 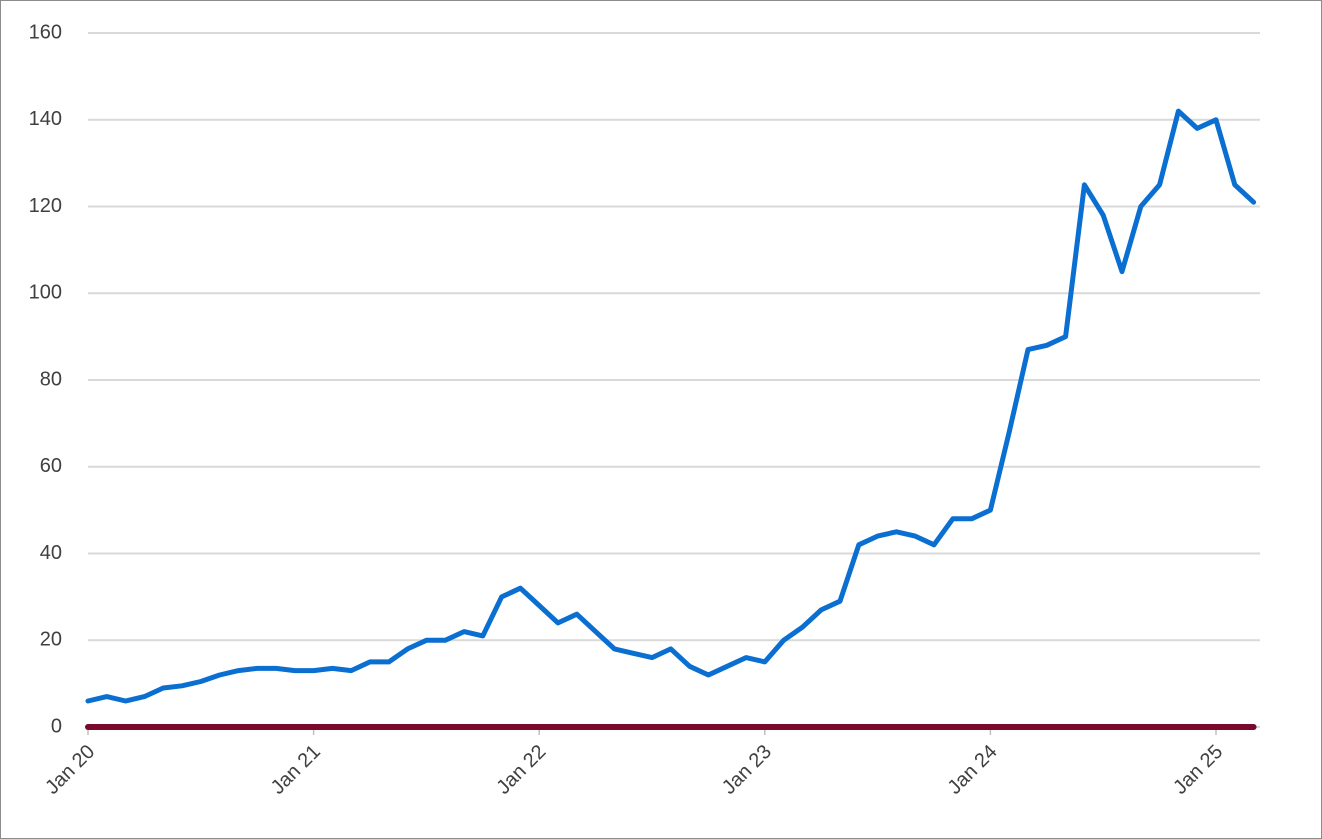 What do you see at coordinates (45, 119) in the screenshot?
I see `y-tick-label: 140` at bounding box center [45, 119].